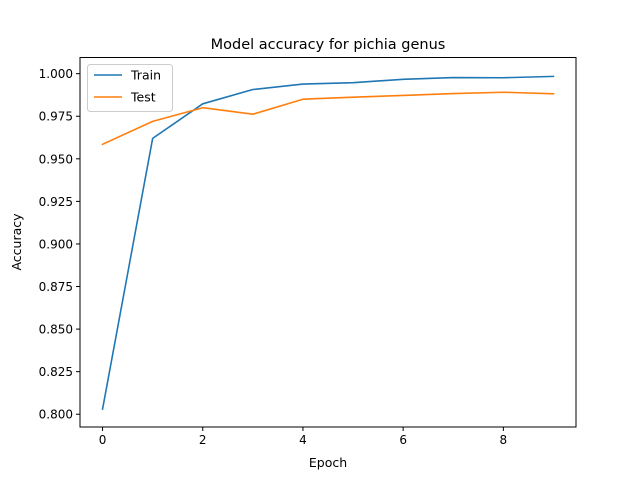 The width and height of the screenshot is (640, 480). Describe the element at coordinates (56, 415) in the screenshot. I see `y-tick-label: 0.800` at that location.